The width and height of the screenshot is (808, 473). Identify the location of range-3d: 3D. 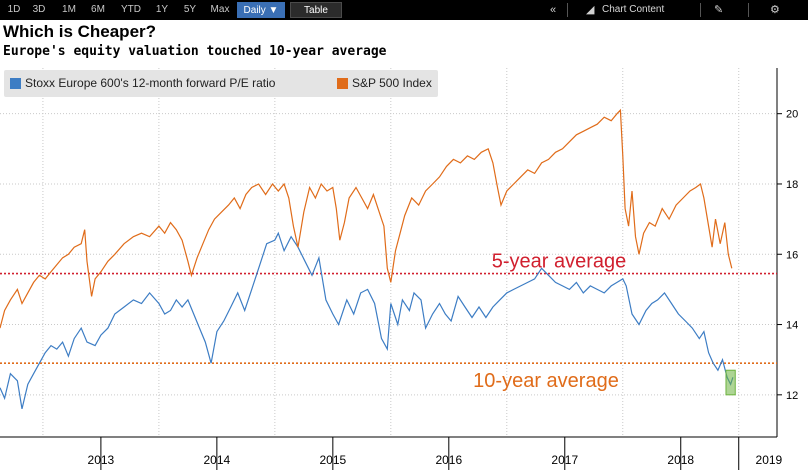
(39, 9).